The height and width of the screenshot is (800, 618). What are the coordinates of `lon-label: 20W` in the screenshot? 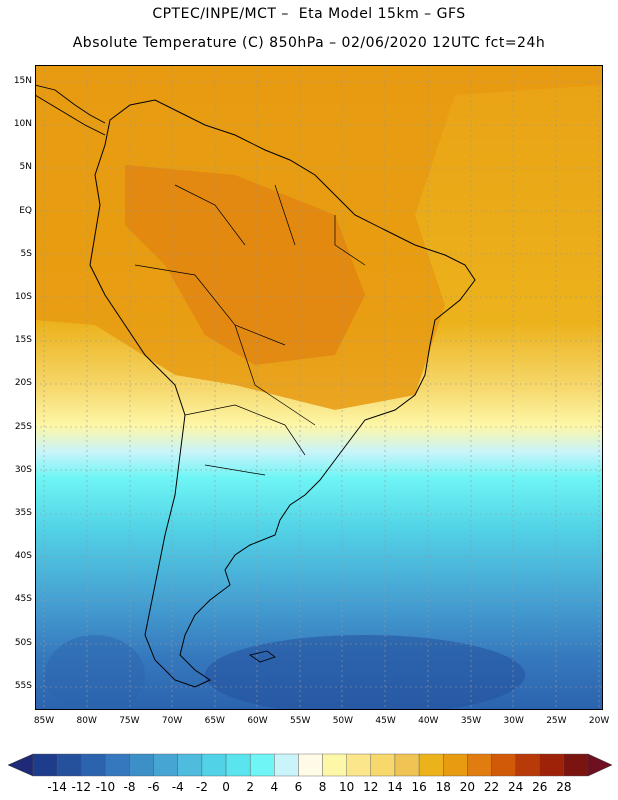 It's located at (599, 721).